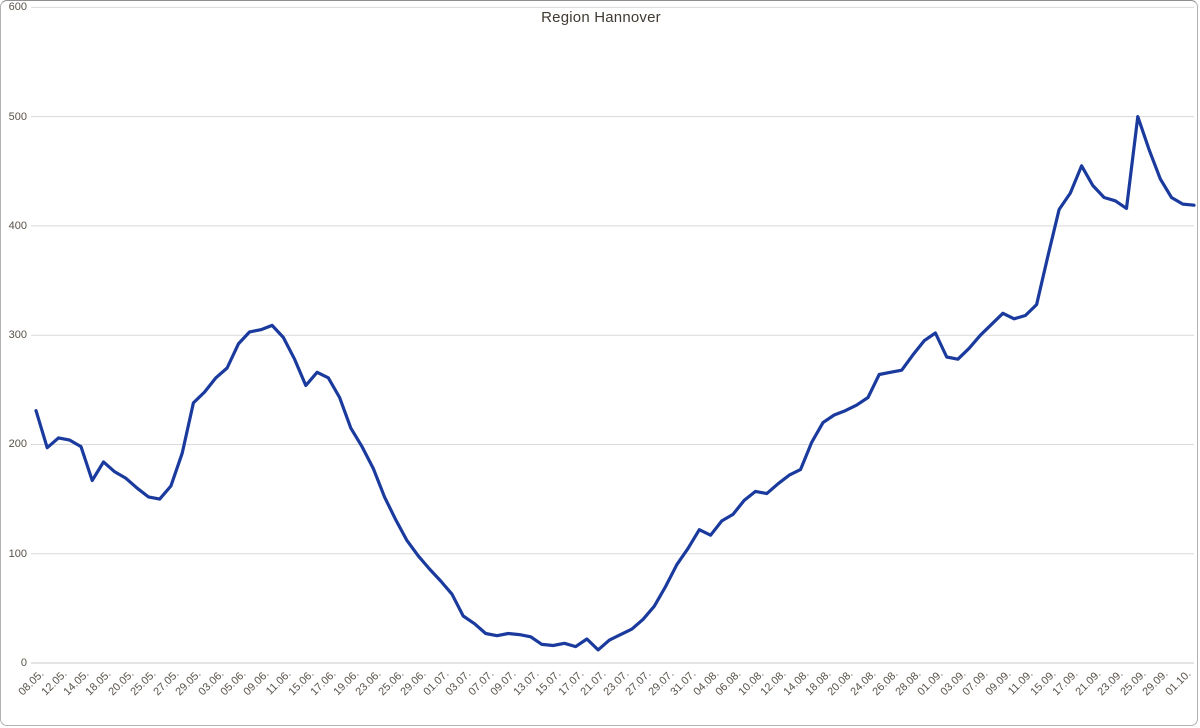 This screenshot has width=1200, height=728. What do you see at coordinates (17, 444) in the screenshot?
I see `y-axis-tick-label: 200` at bounding box center [17, 444].